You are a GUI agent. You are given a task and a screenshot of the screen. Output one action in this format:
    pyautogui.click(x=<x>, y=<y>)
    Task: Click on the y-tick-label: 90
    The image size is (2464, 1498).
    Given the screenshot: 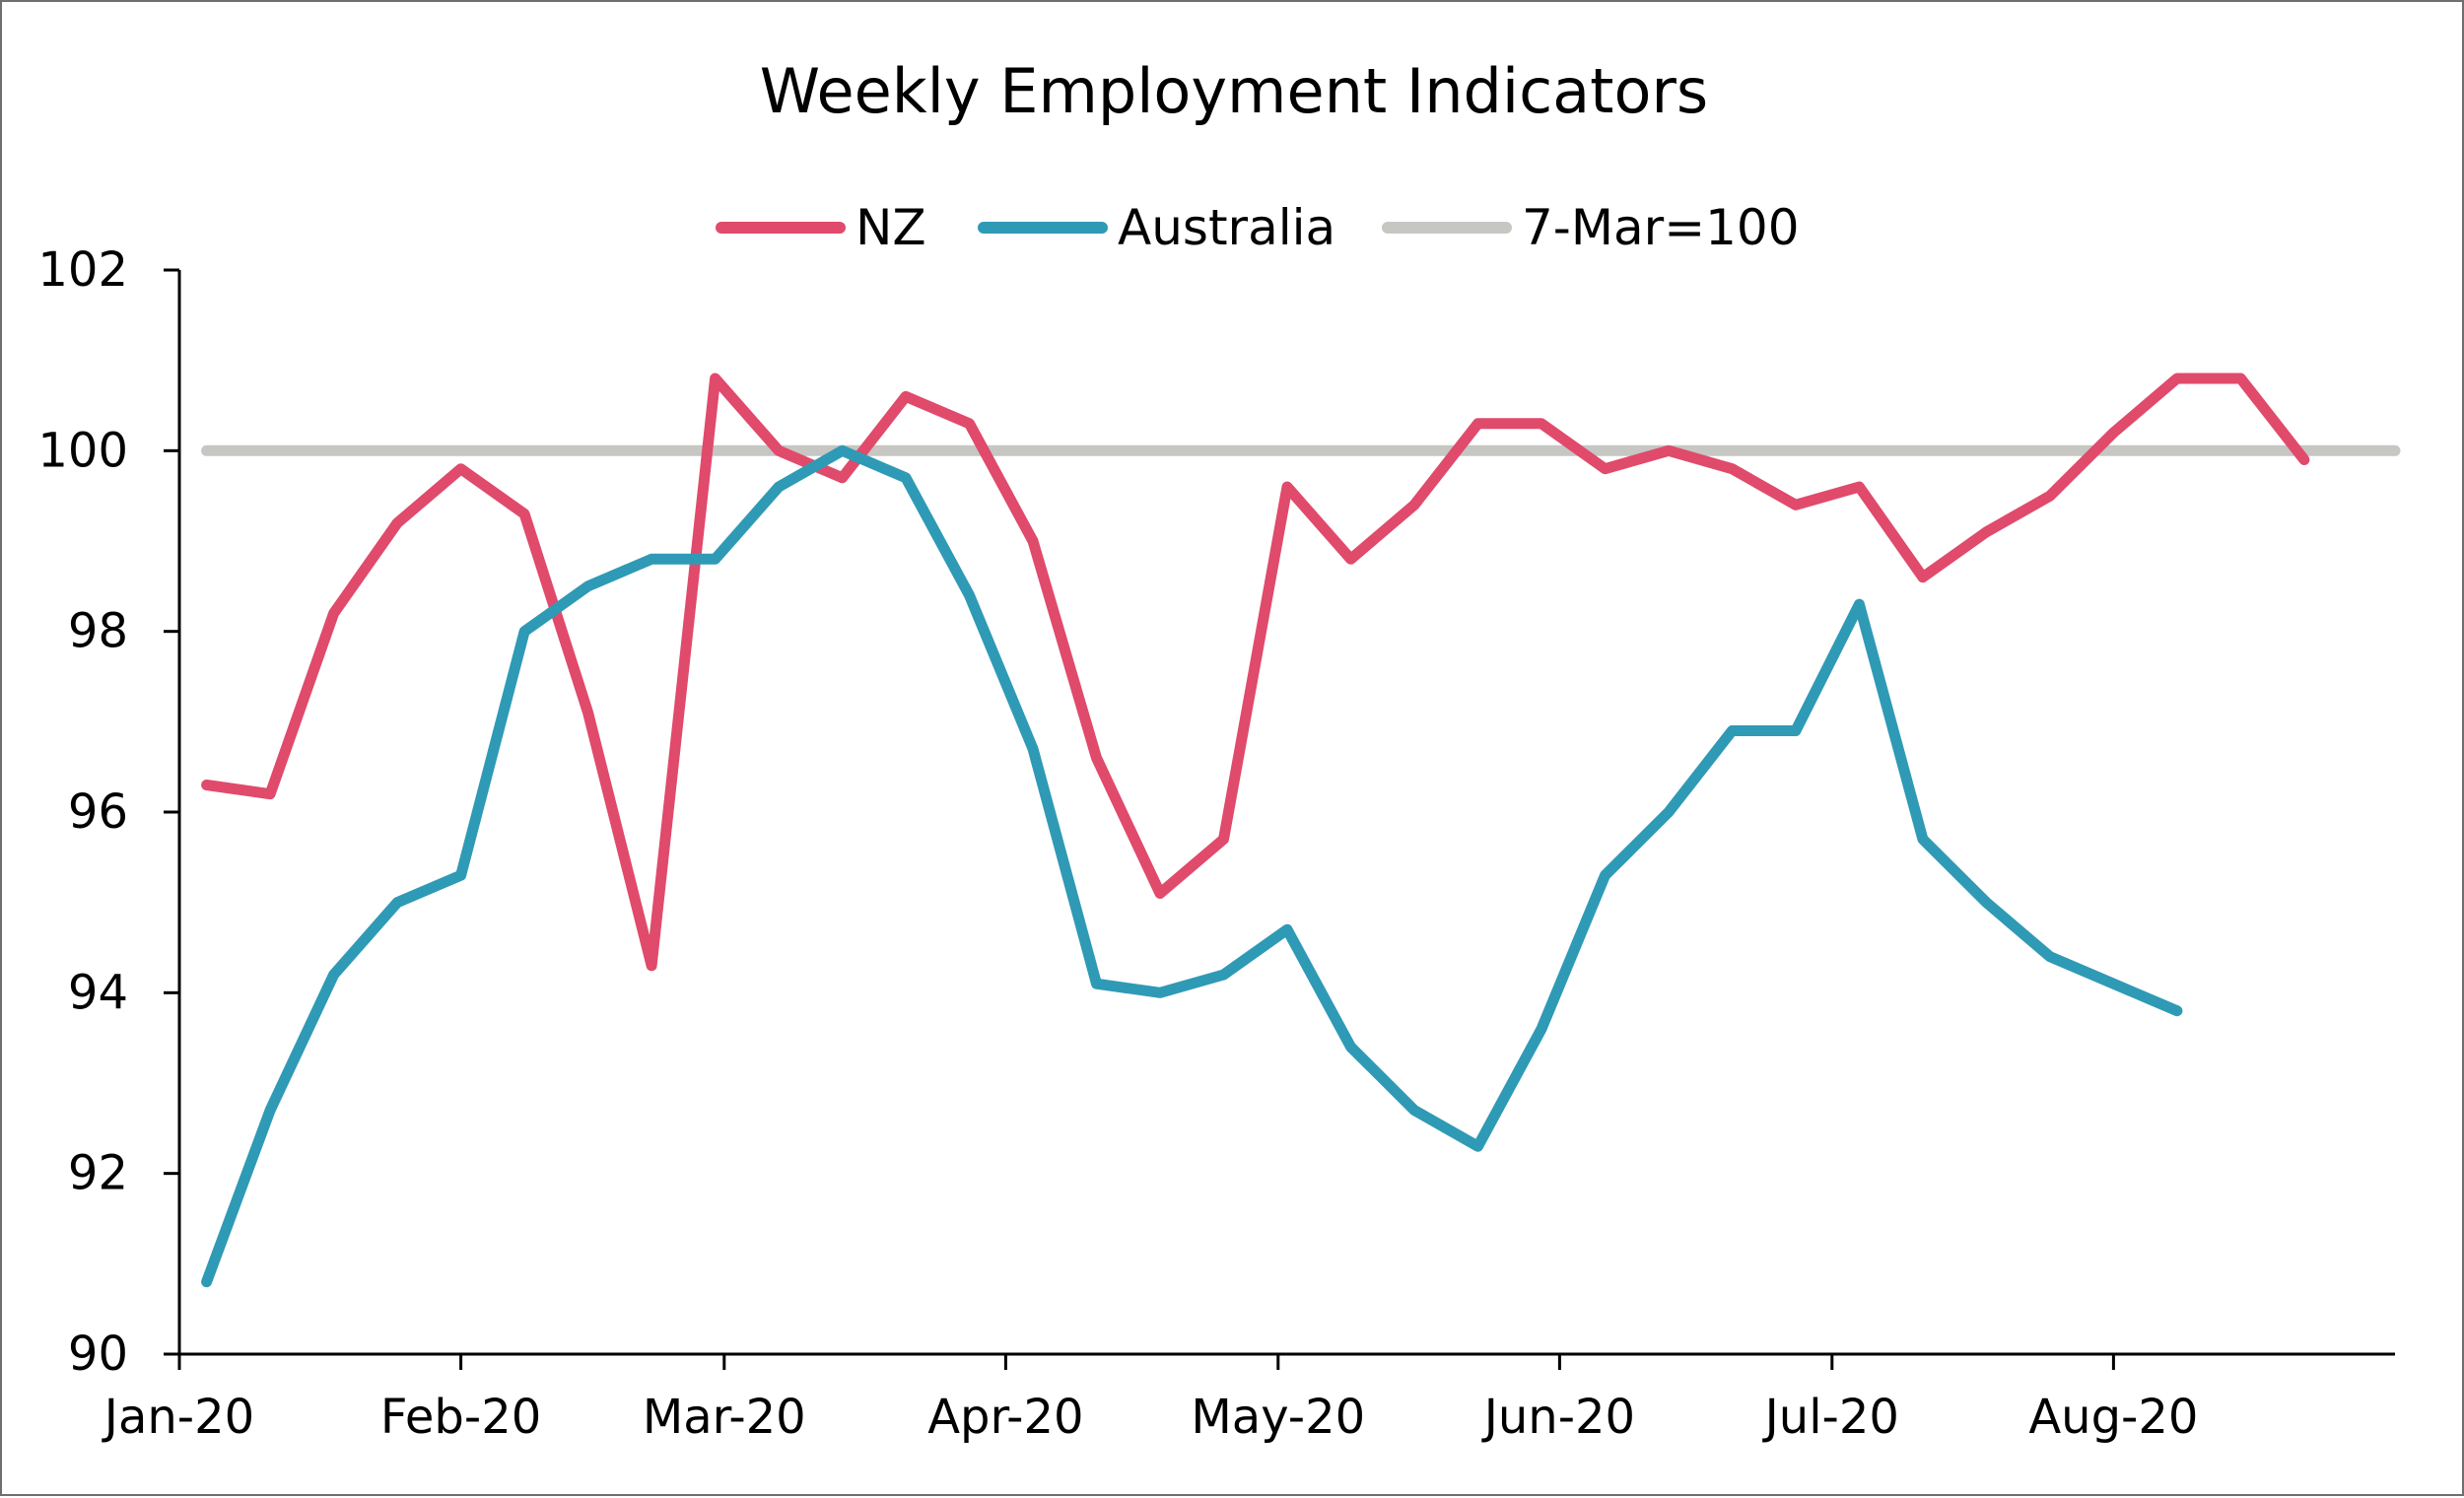 What is the action you would take?
    pyautogui.click(x=98, y=1354)
    